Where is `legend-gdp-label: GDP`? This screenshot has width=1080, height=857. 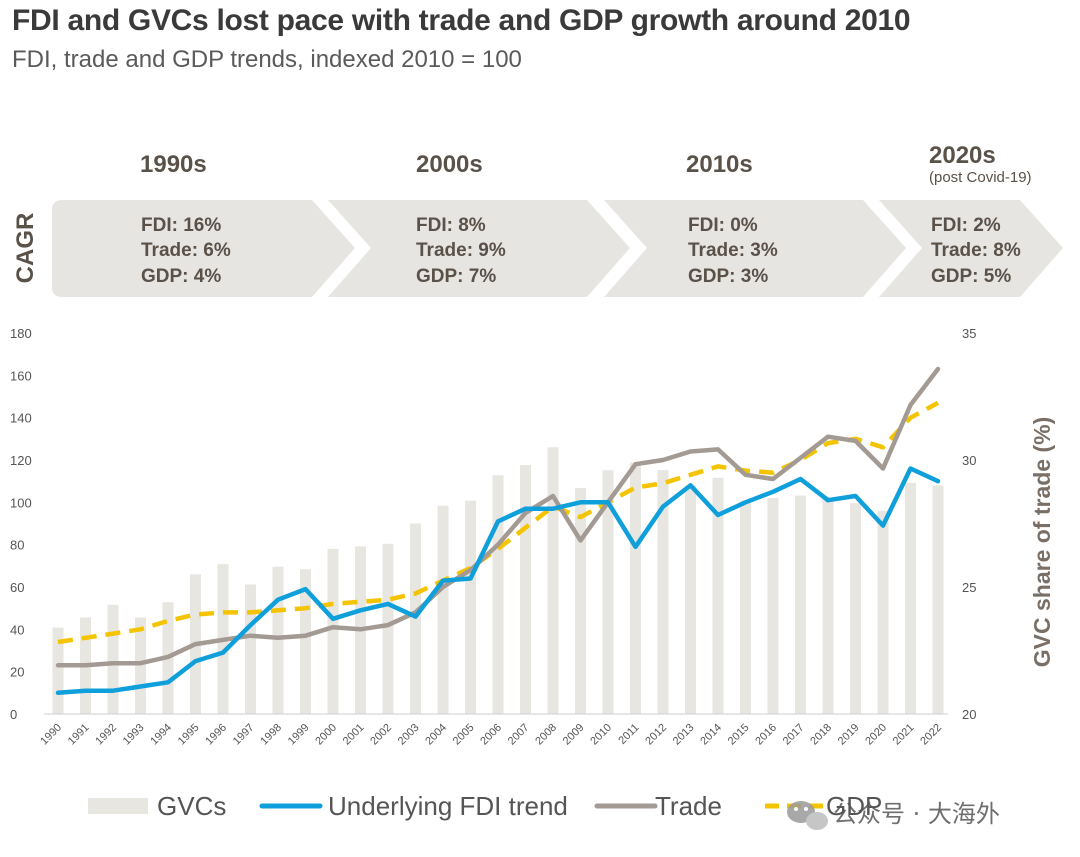 legend-gdp-label: GDP is located at coordinates (854, 806).